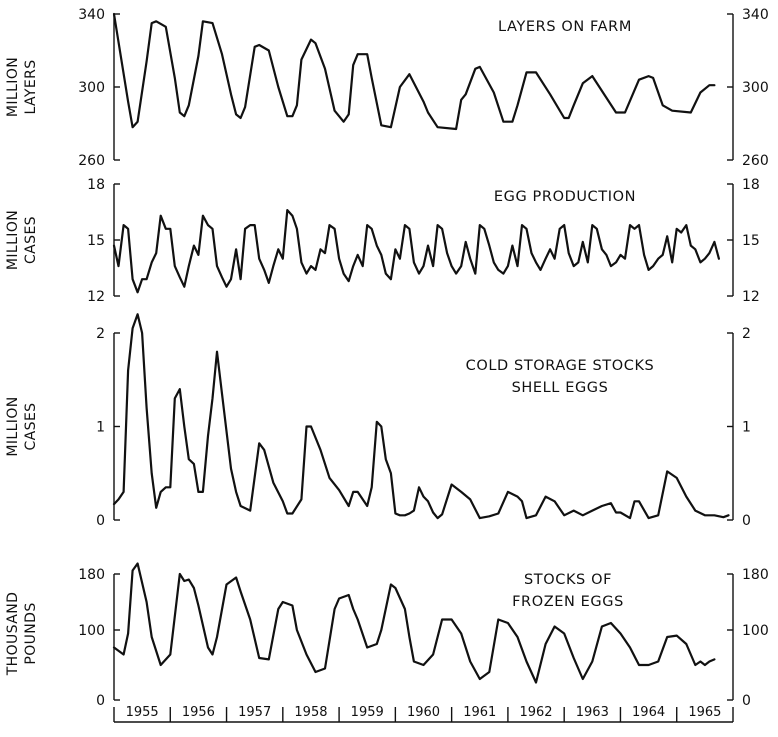 Image resolution: width=778 pixels, height=737 pixels. I want to click on panel-4-ylabel: POUNDS, so click(31, 633).